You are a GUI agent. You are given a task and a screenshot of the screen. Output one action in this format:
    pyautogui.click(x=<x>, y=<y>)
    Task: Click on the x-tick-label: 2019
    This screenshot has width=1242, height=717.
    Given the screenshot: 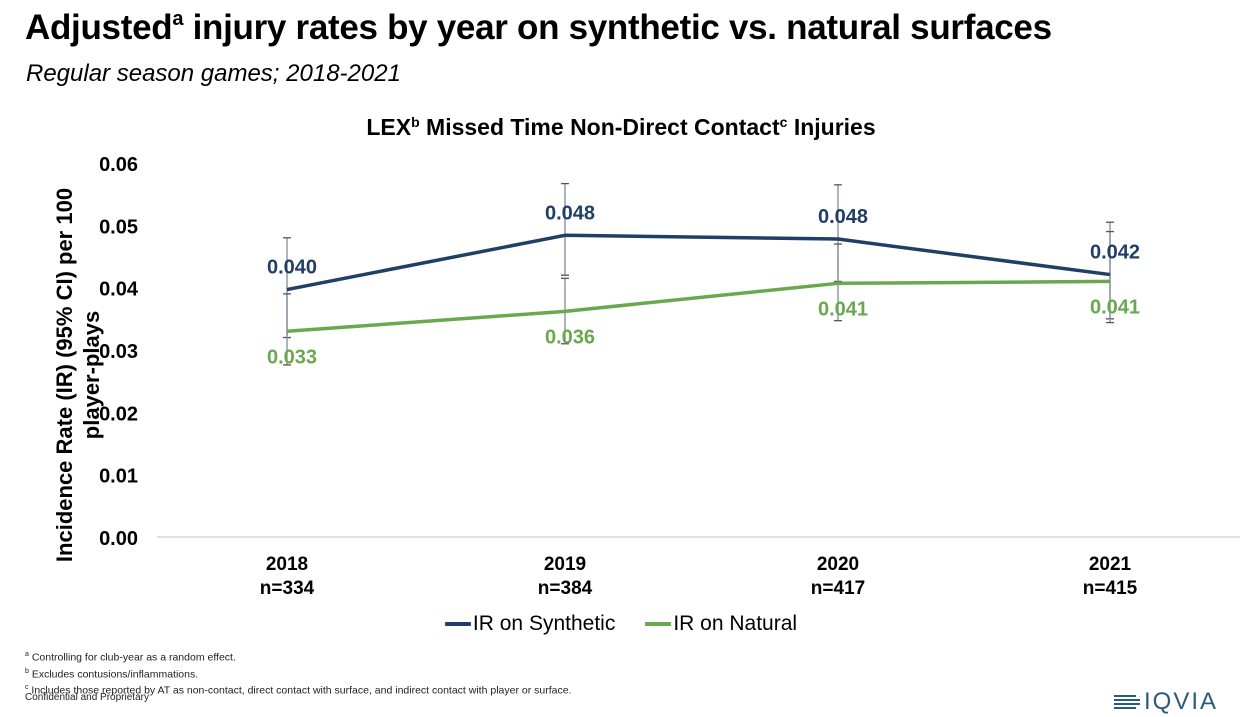 What is the action you would take?
    pyautogui.click(x=565, y=564)
    